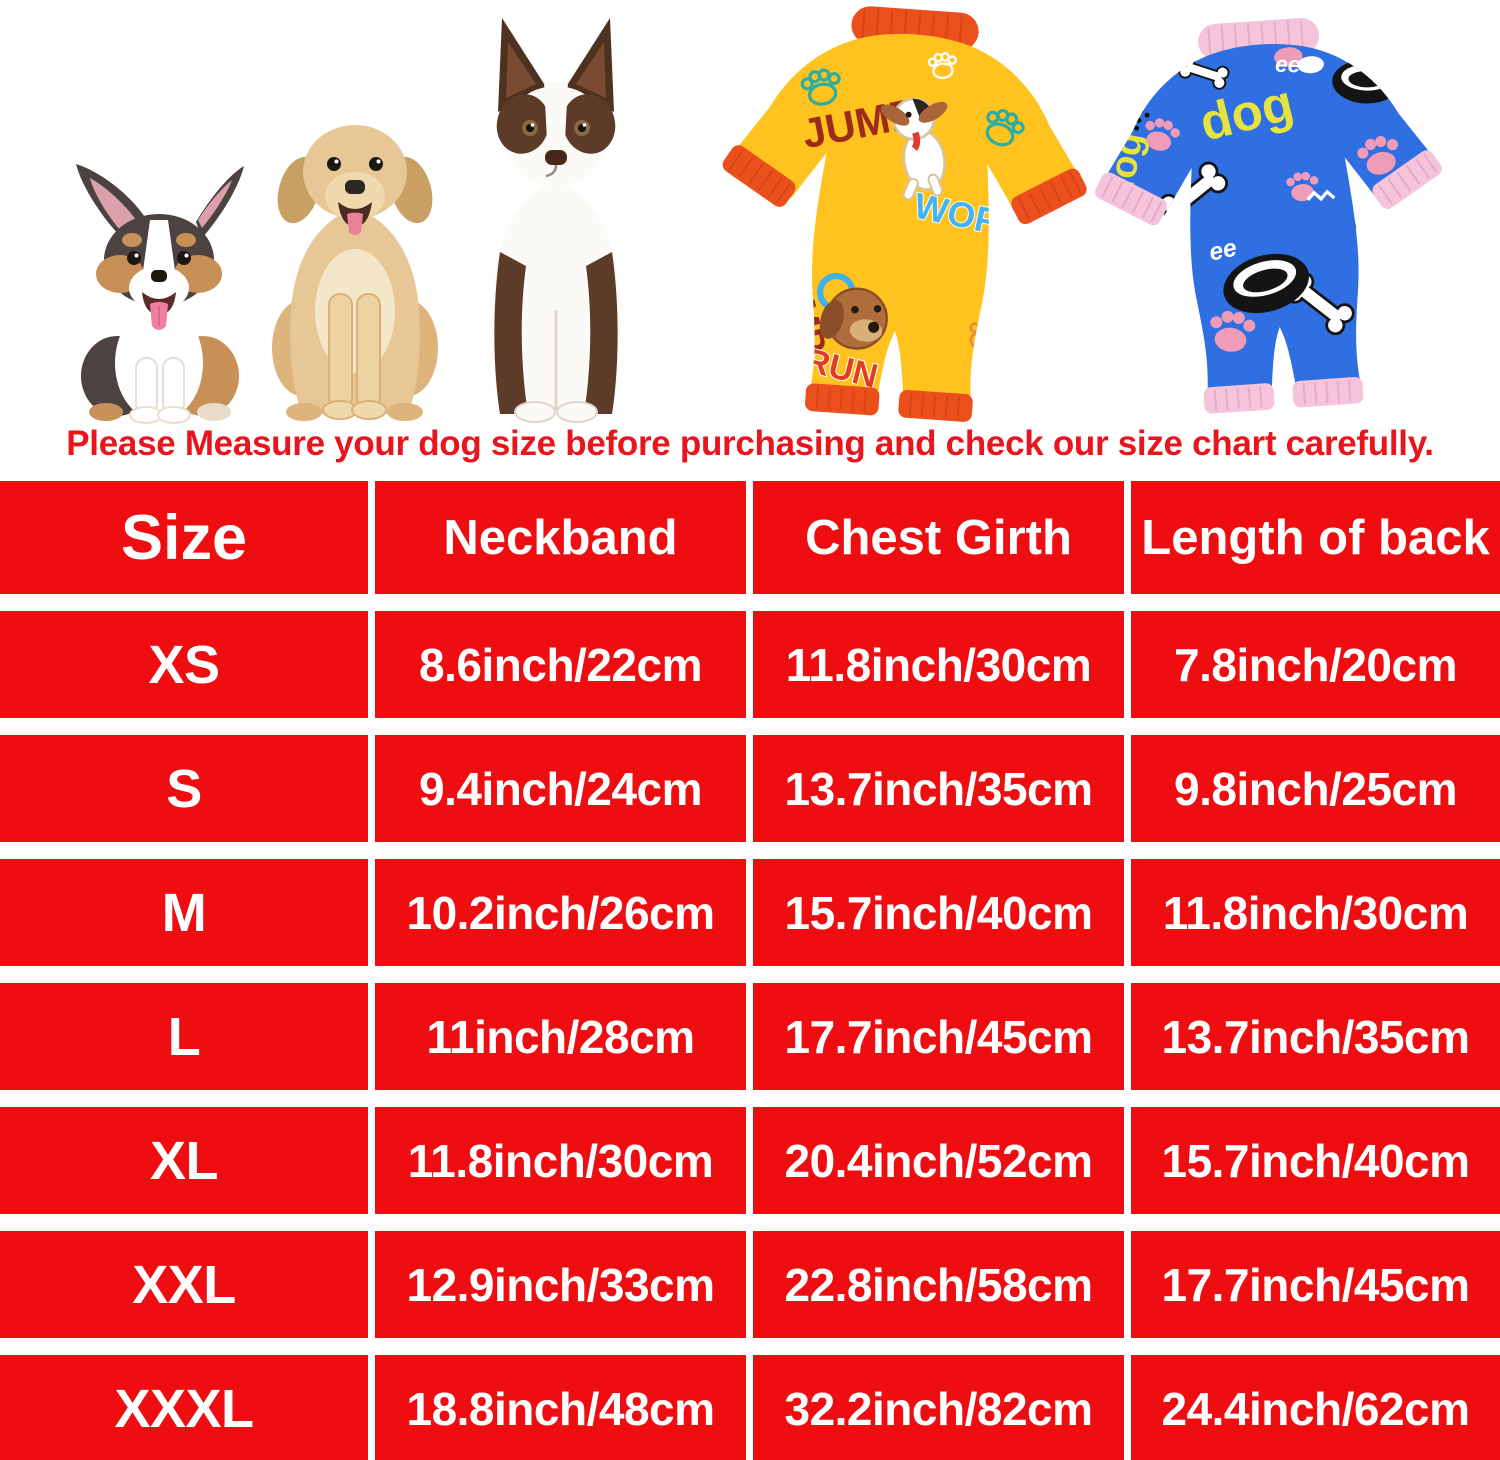  Describe the element at coordinates (184, 664) in the screenshot. I see `cell-xs-size: XS` at that location.